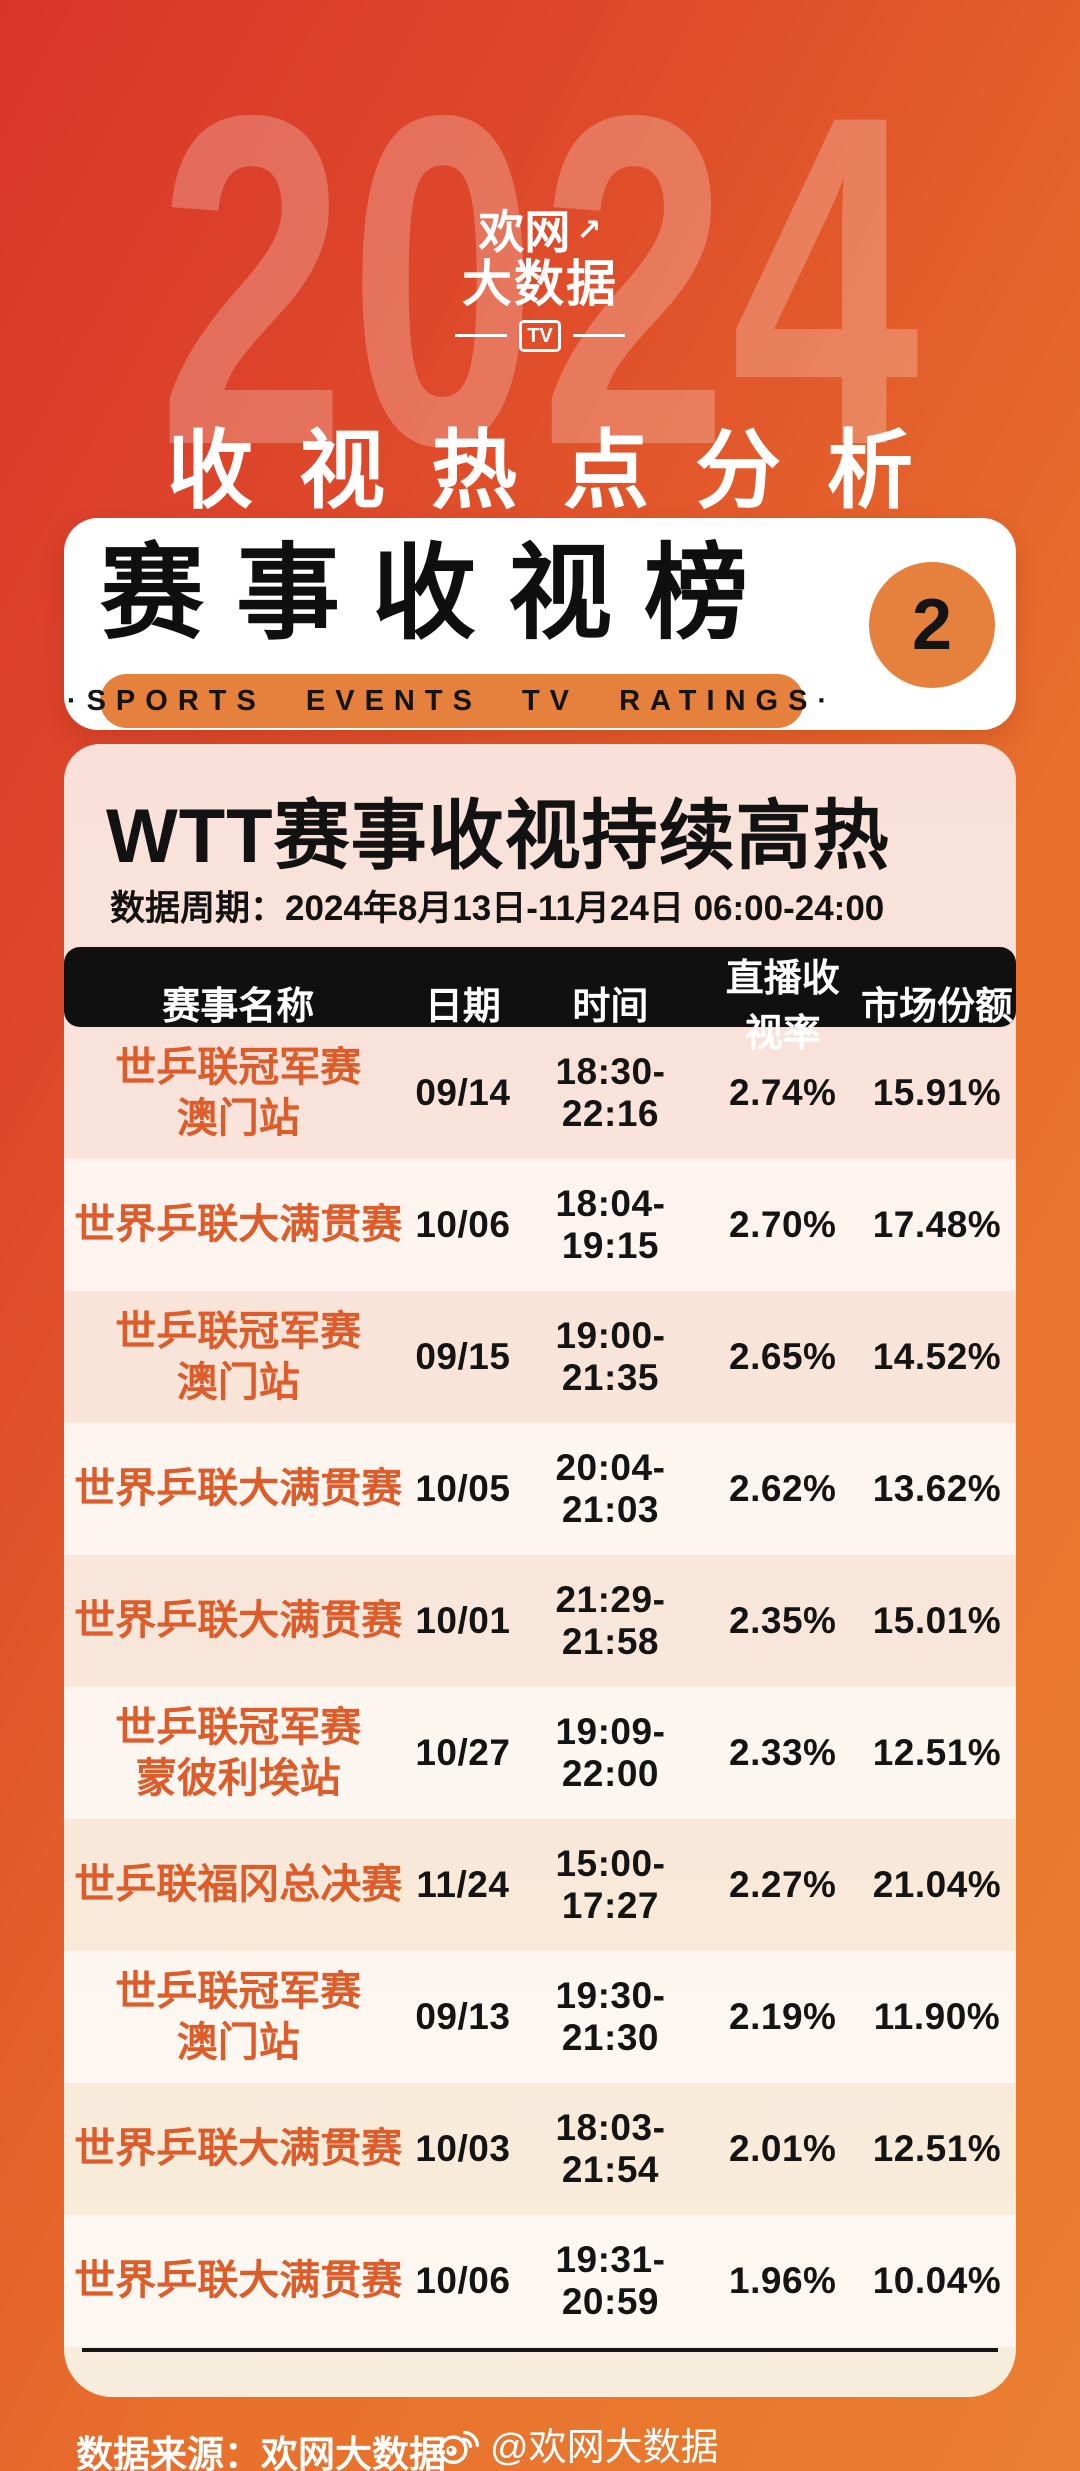  Describe the element at coordinates (463, 1884) in the screenshot. I see `event-date: 11/24` at that location.